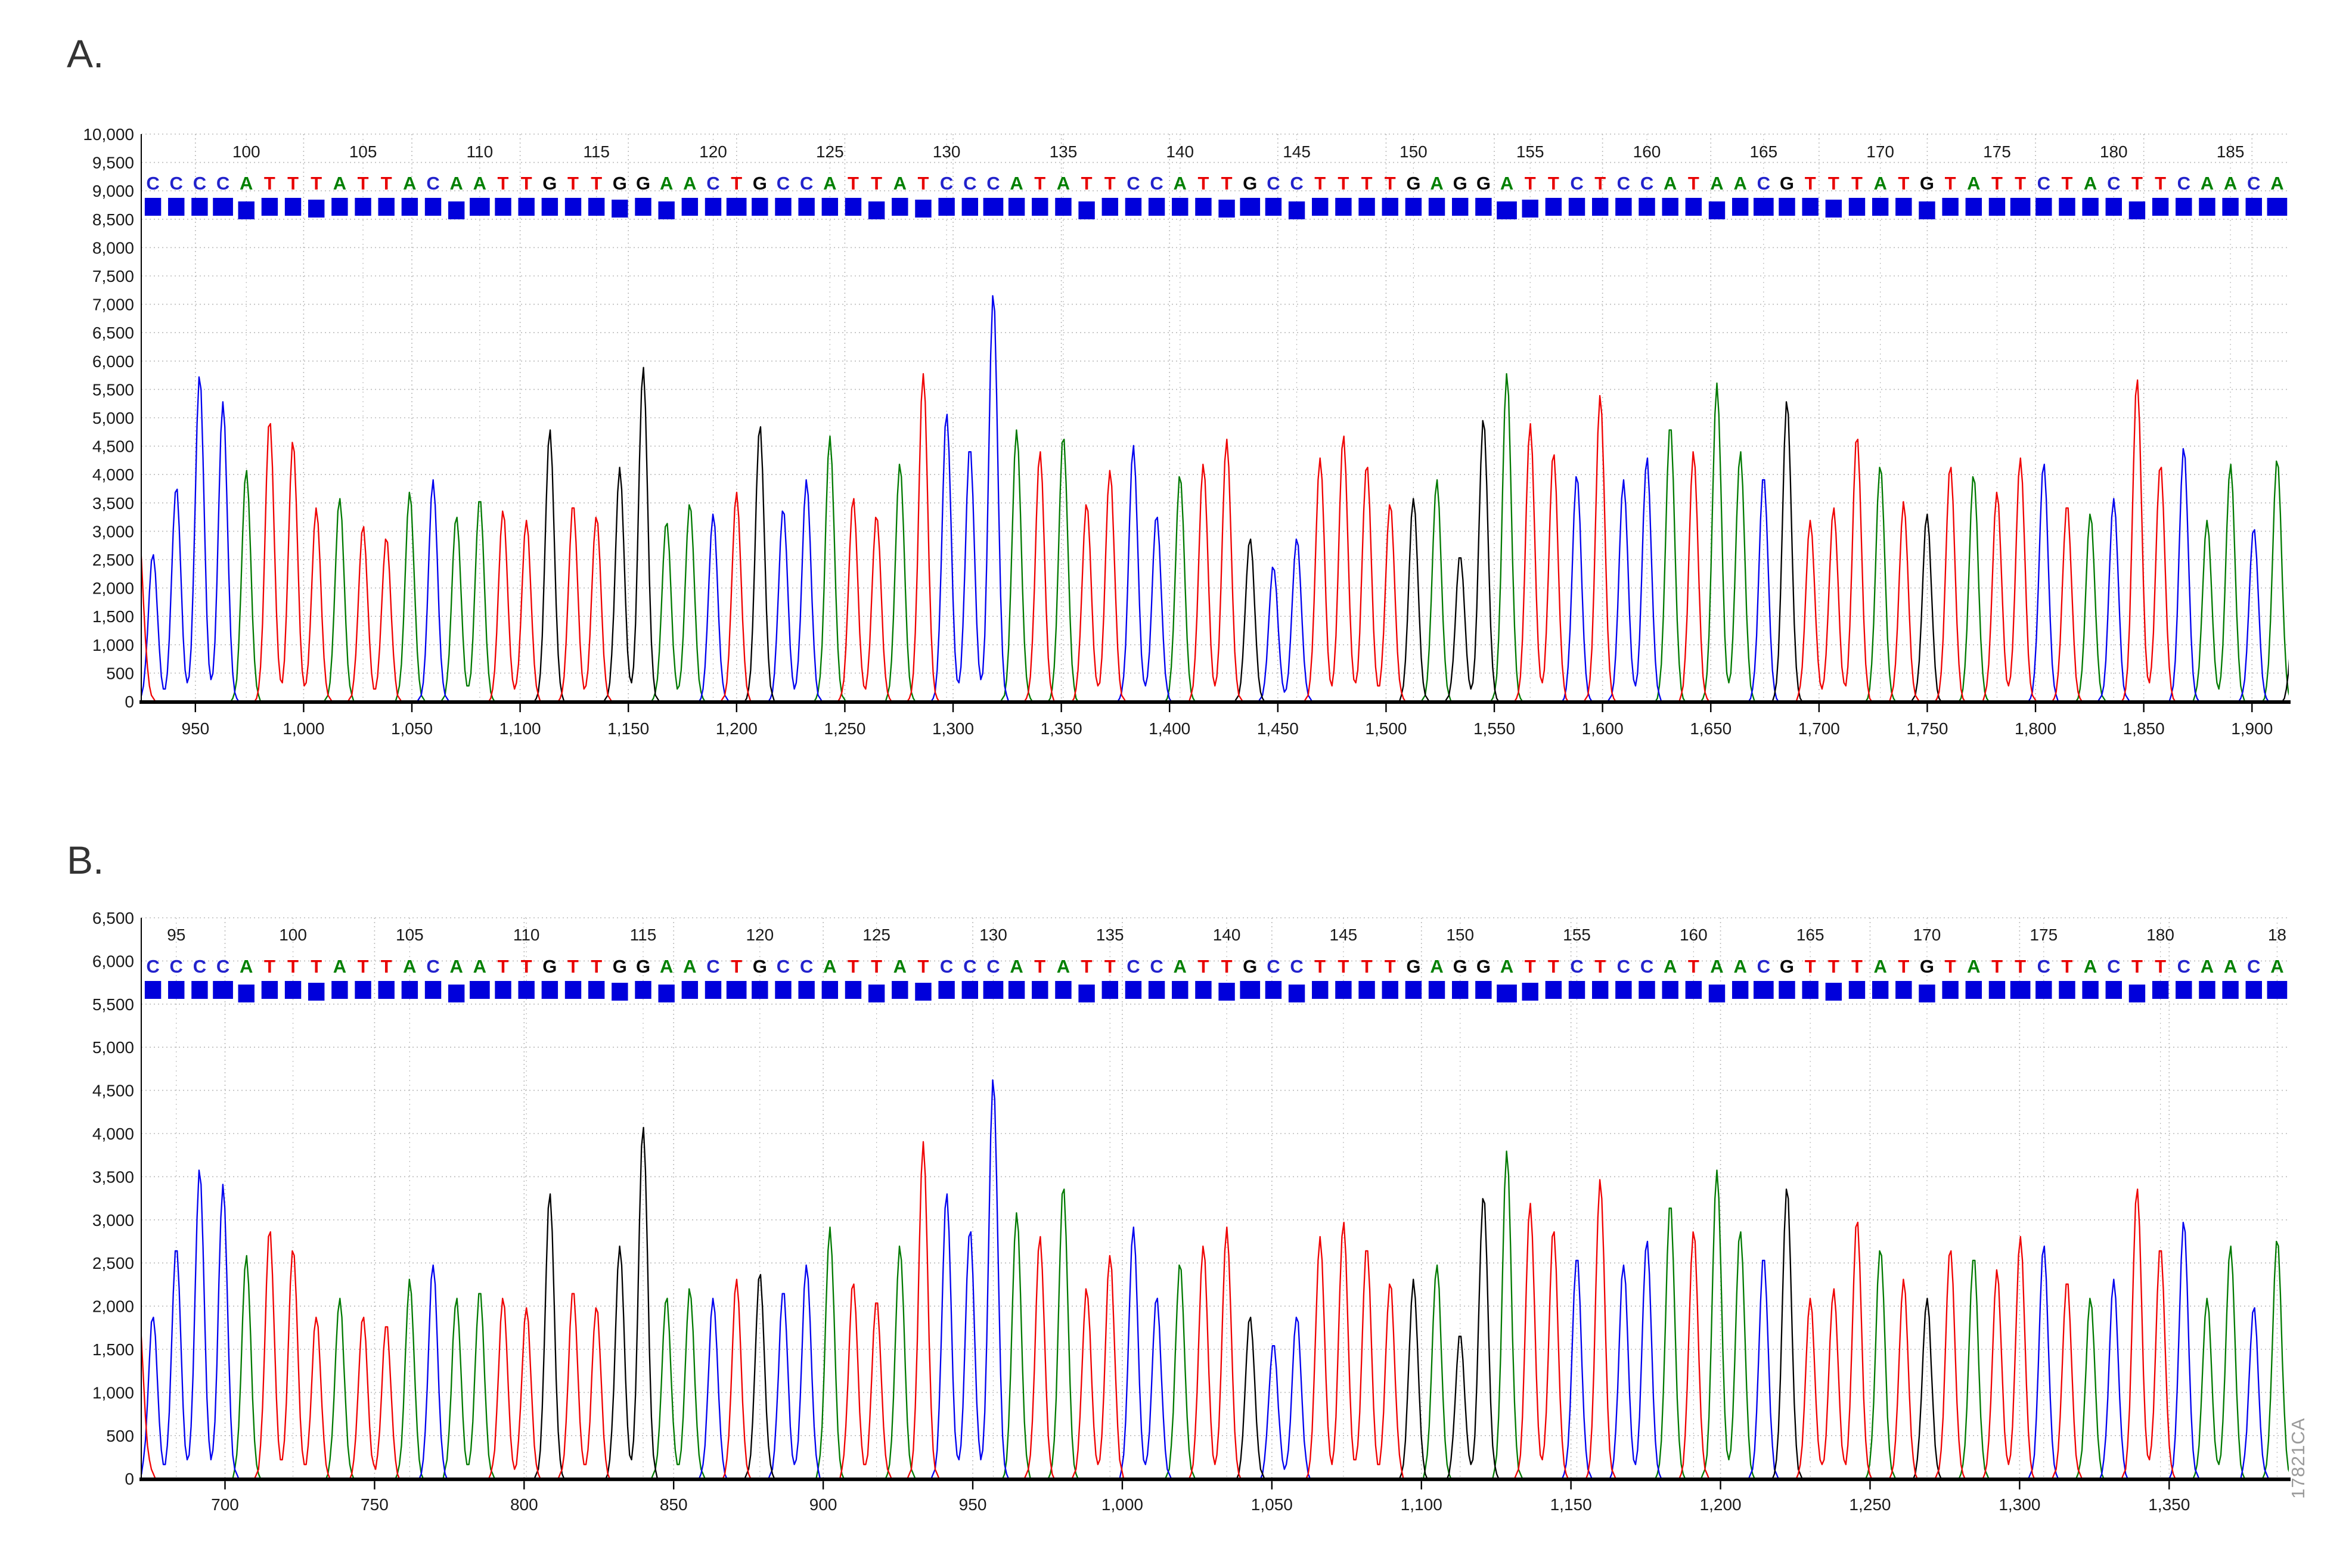 This screenshot has width=2349, height=1568. What do you see at coordinates (1763, 151) in the screenshot?
I see `ruler-label: 165` at bounding box center [1763, 151].